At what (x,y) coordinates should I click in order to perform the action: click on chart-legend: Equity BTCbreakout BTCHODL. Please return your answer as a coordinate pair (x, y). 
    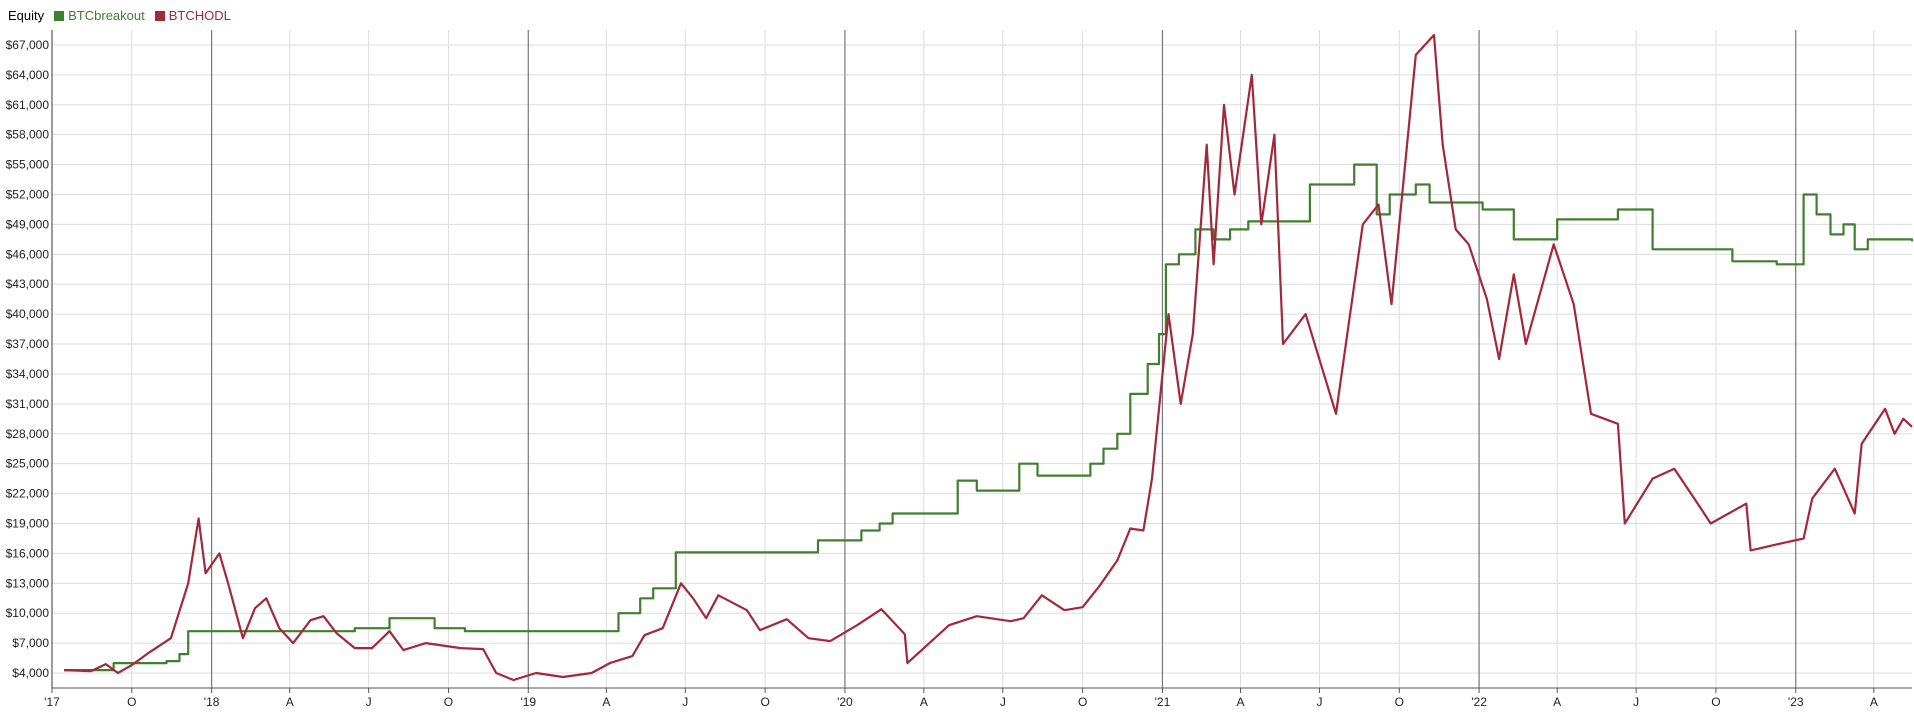
    Looking at the image, I should click on (119, 15).